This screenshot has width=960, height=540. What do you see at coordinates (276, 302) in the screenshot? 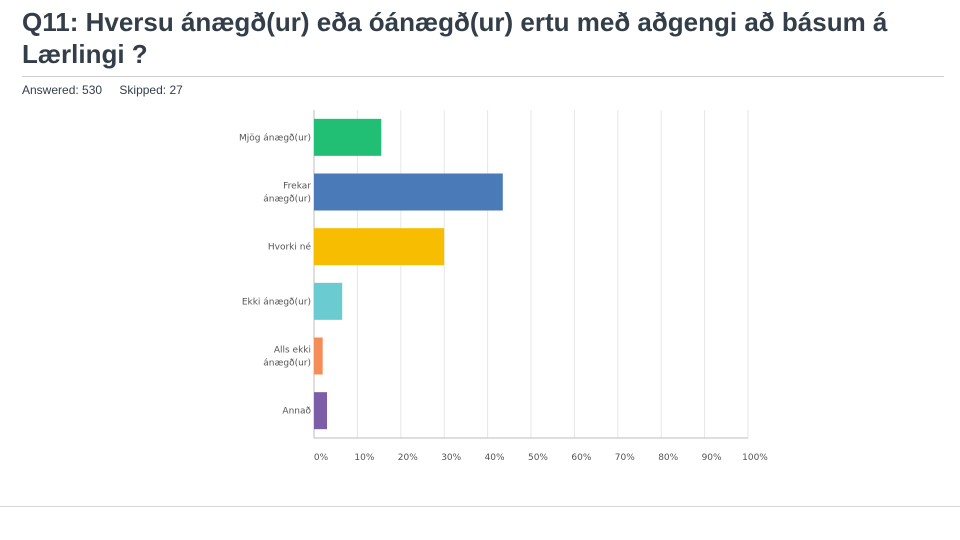
I see `category-label: Ekki ánægð(ur)` at bounding box center [276, 302].